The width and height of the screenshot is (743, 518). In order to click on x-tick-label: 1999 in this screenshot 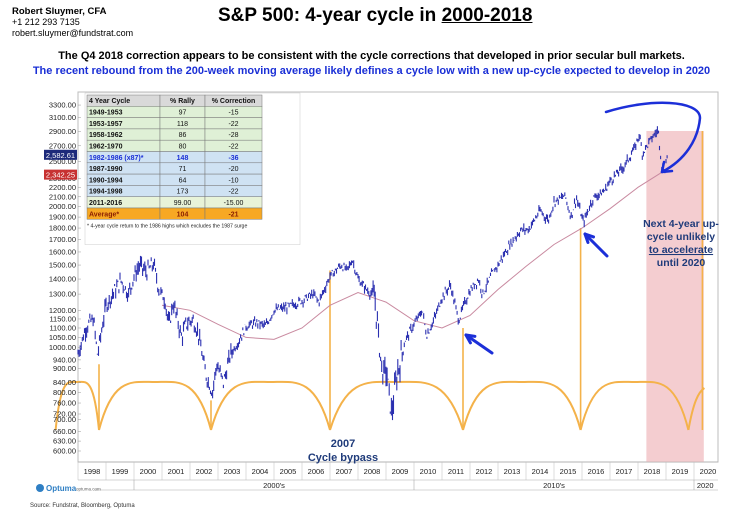, I will do `click(120, 471)`.